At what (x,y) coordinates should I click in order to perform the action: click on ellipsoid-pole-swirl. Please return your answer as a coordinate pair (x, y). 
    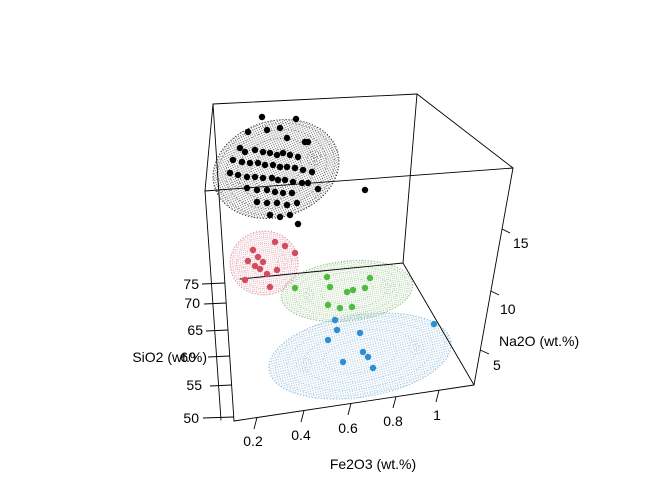
    Looking at the image, I should click on (388, 287).